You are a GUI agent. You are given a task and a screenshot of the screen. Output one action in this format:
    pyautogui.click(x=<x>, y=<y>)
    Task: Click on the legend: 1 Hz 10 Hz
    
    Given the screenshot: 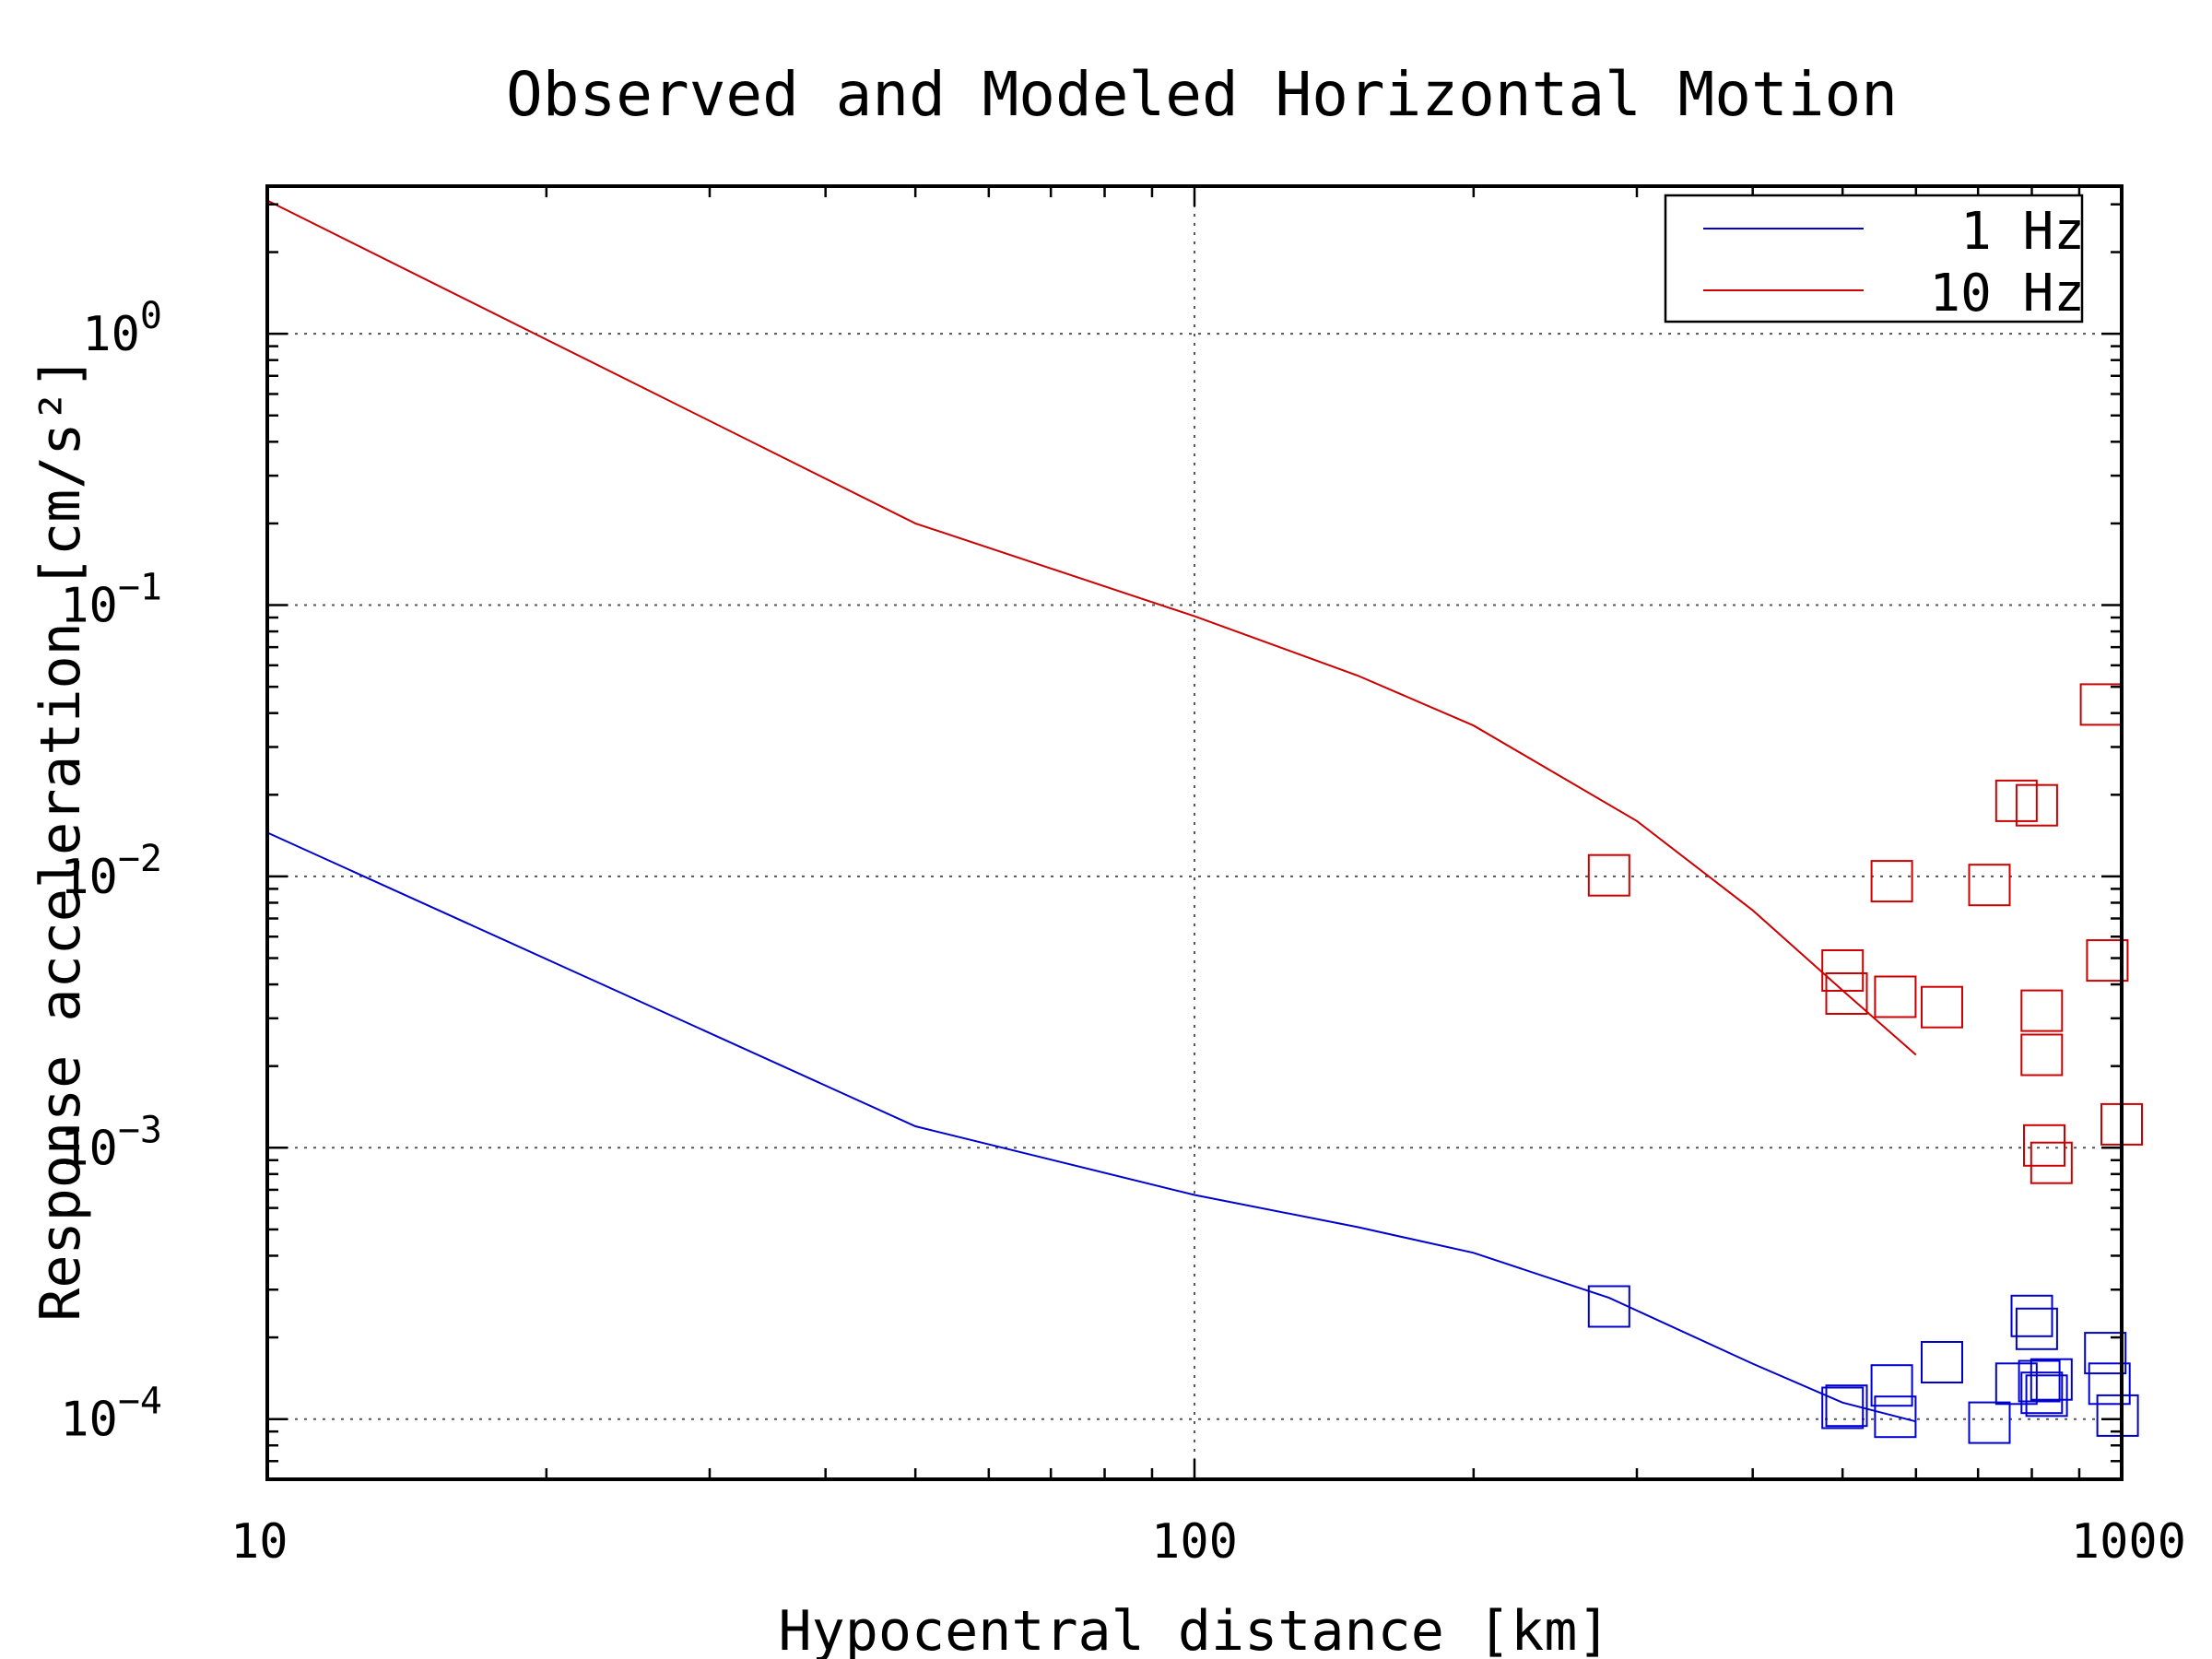 What is the action you would take?
    pyautogui.click(x=1874, y=259)
    